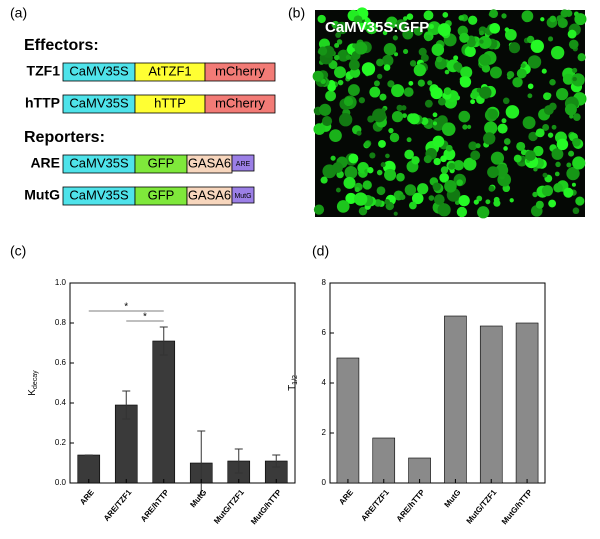 The image size is (600, 539). What do you see at coordinates (61, 322) in the screenshot?
I see `y-tick-label: 0.8` at bounding box center [61, 322].